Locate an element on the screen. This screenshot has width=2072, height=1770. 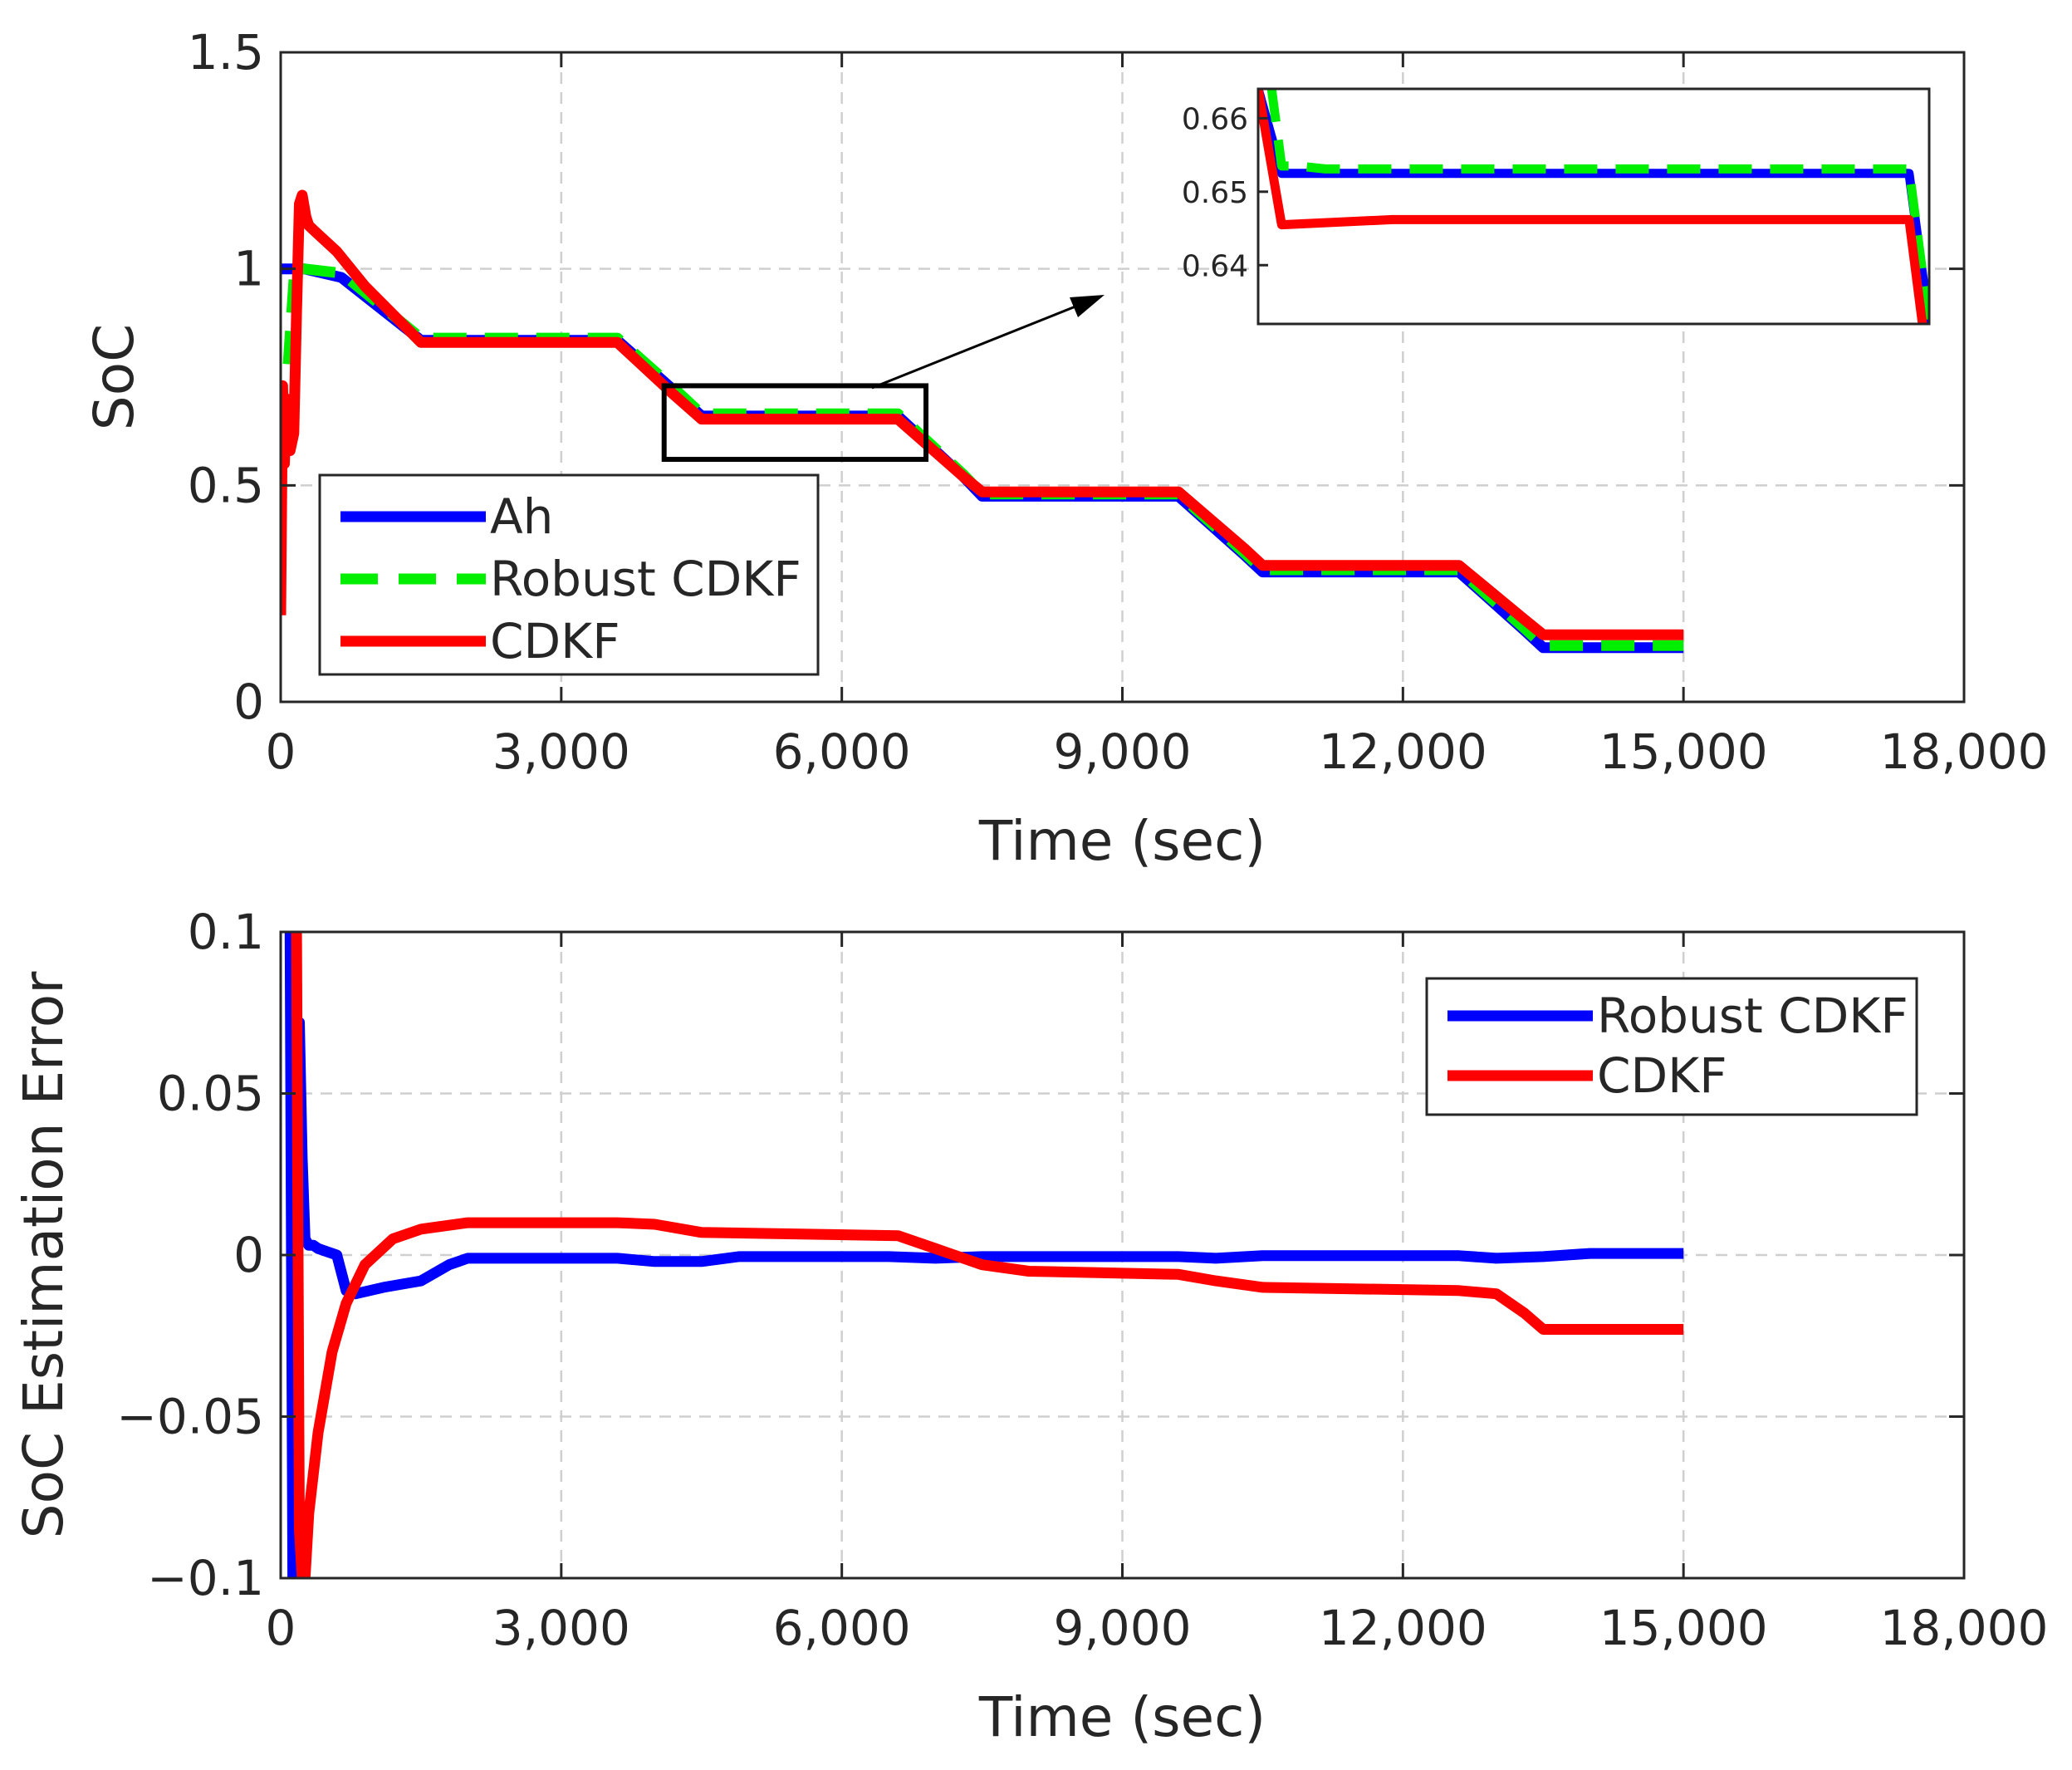
soc-xlabel: Time (sec) is located at coordinates (1122, 841).